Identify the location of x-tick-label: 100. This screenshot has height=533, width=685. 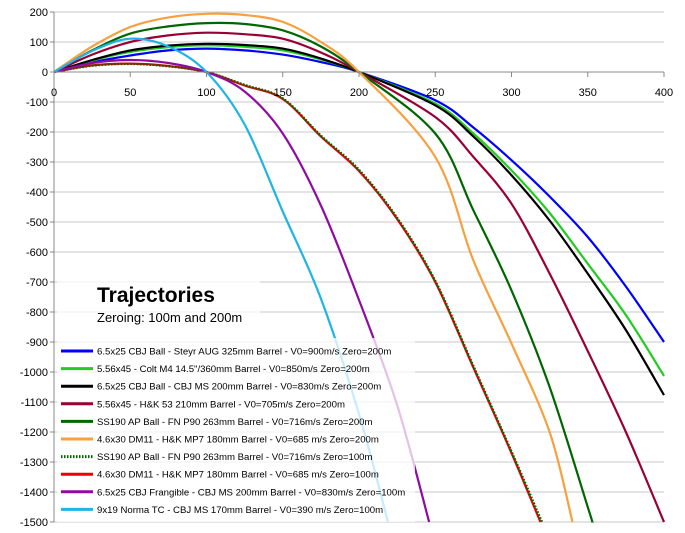
(206, 93).